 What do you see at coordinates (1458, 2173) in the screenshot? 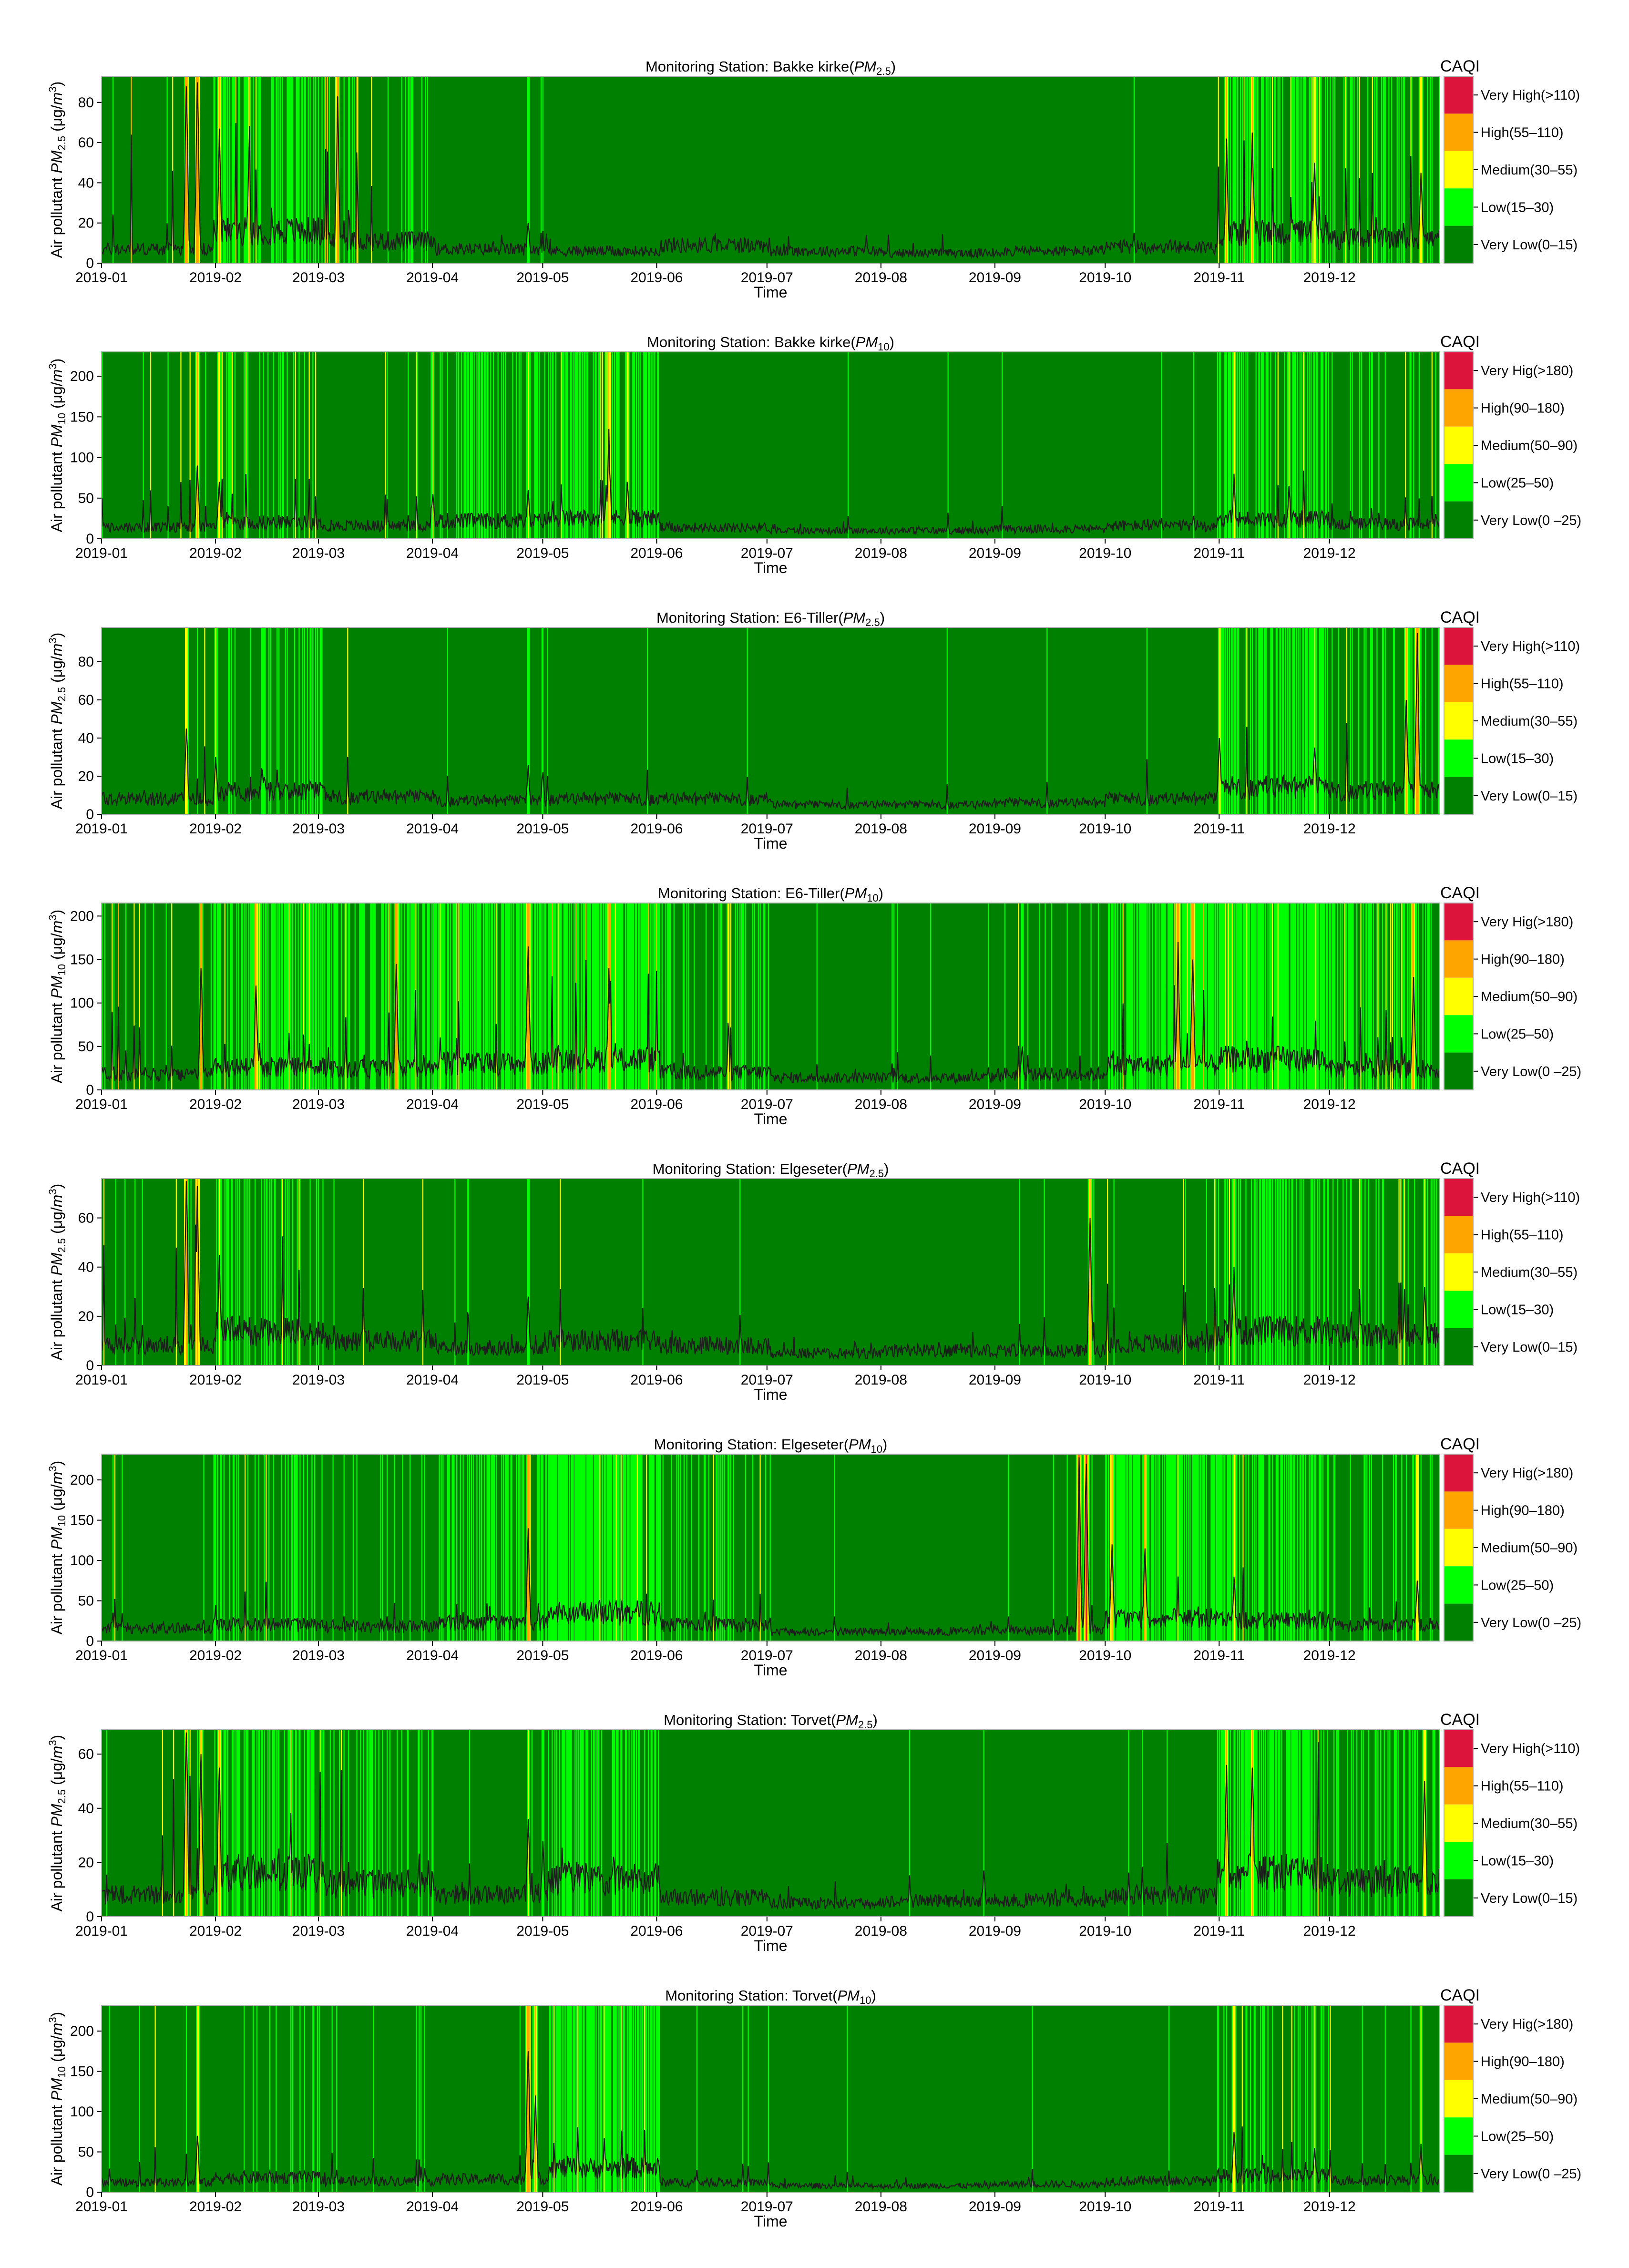
I see `colorbar-segment` at bounding box center [1458, 2173].